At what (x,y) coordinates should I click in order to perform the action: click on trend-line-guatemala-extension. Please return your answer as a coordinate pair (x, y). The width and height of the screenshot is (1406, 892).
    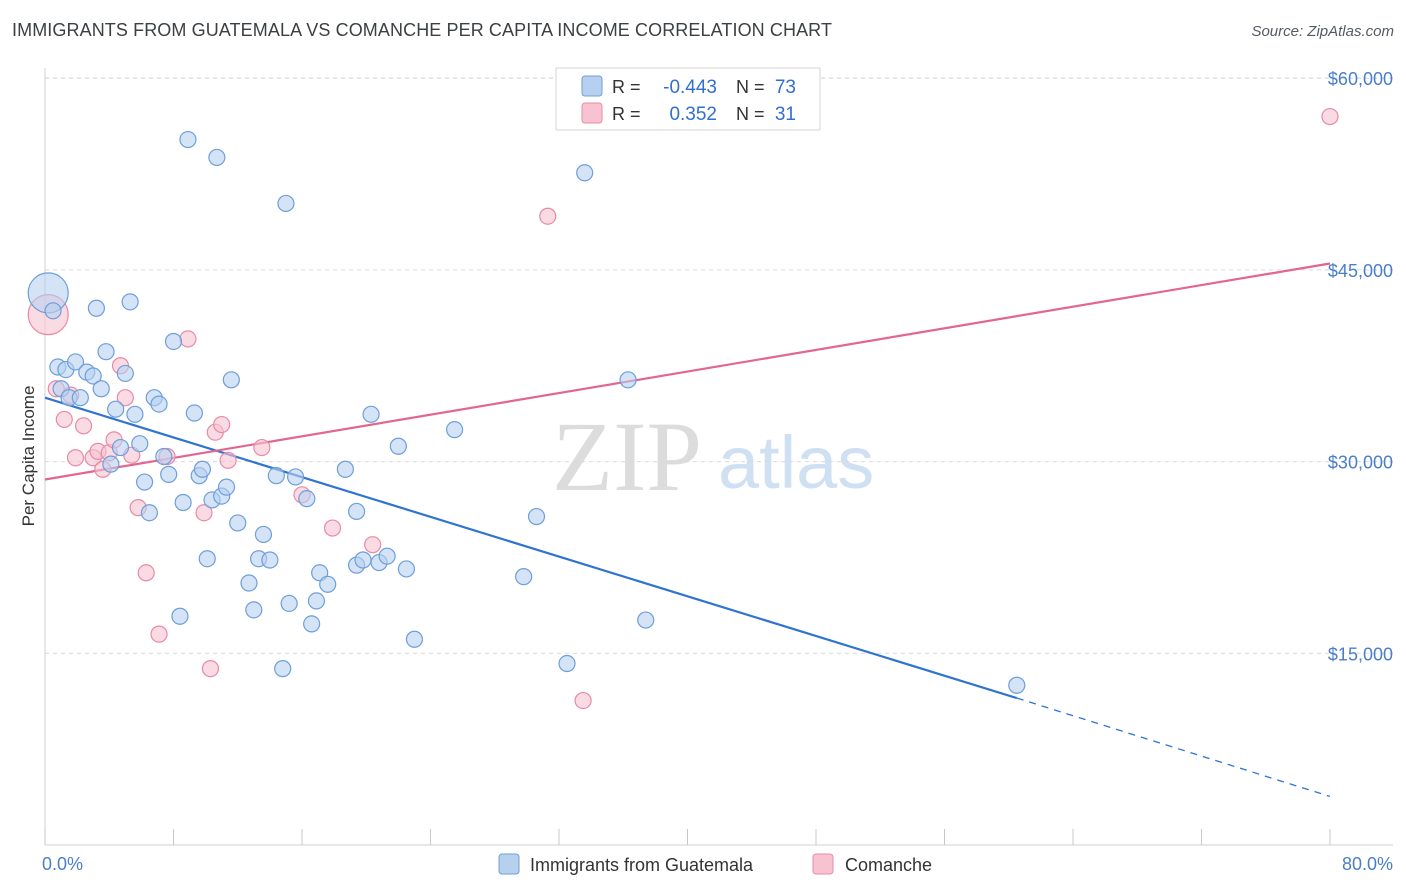
    Looking at the image, I should click on (1173, 747).